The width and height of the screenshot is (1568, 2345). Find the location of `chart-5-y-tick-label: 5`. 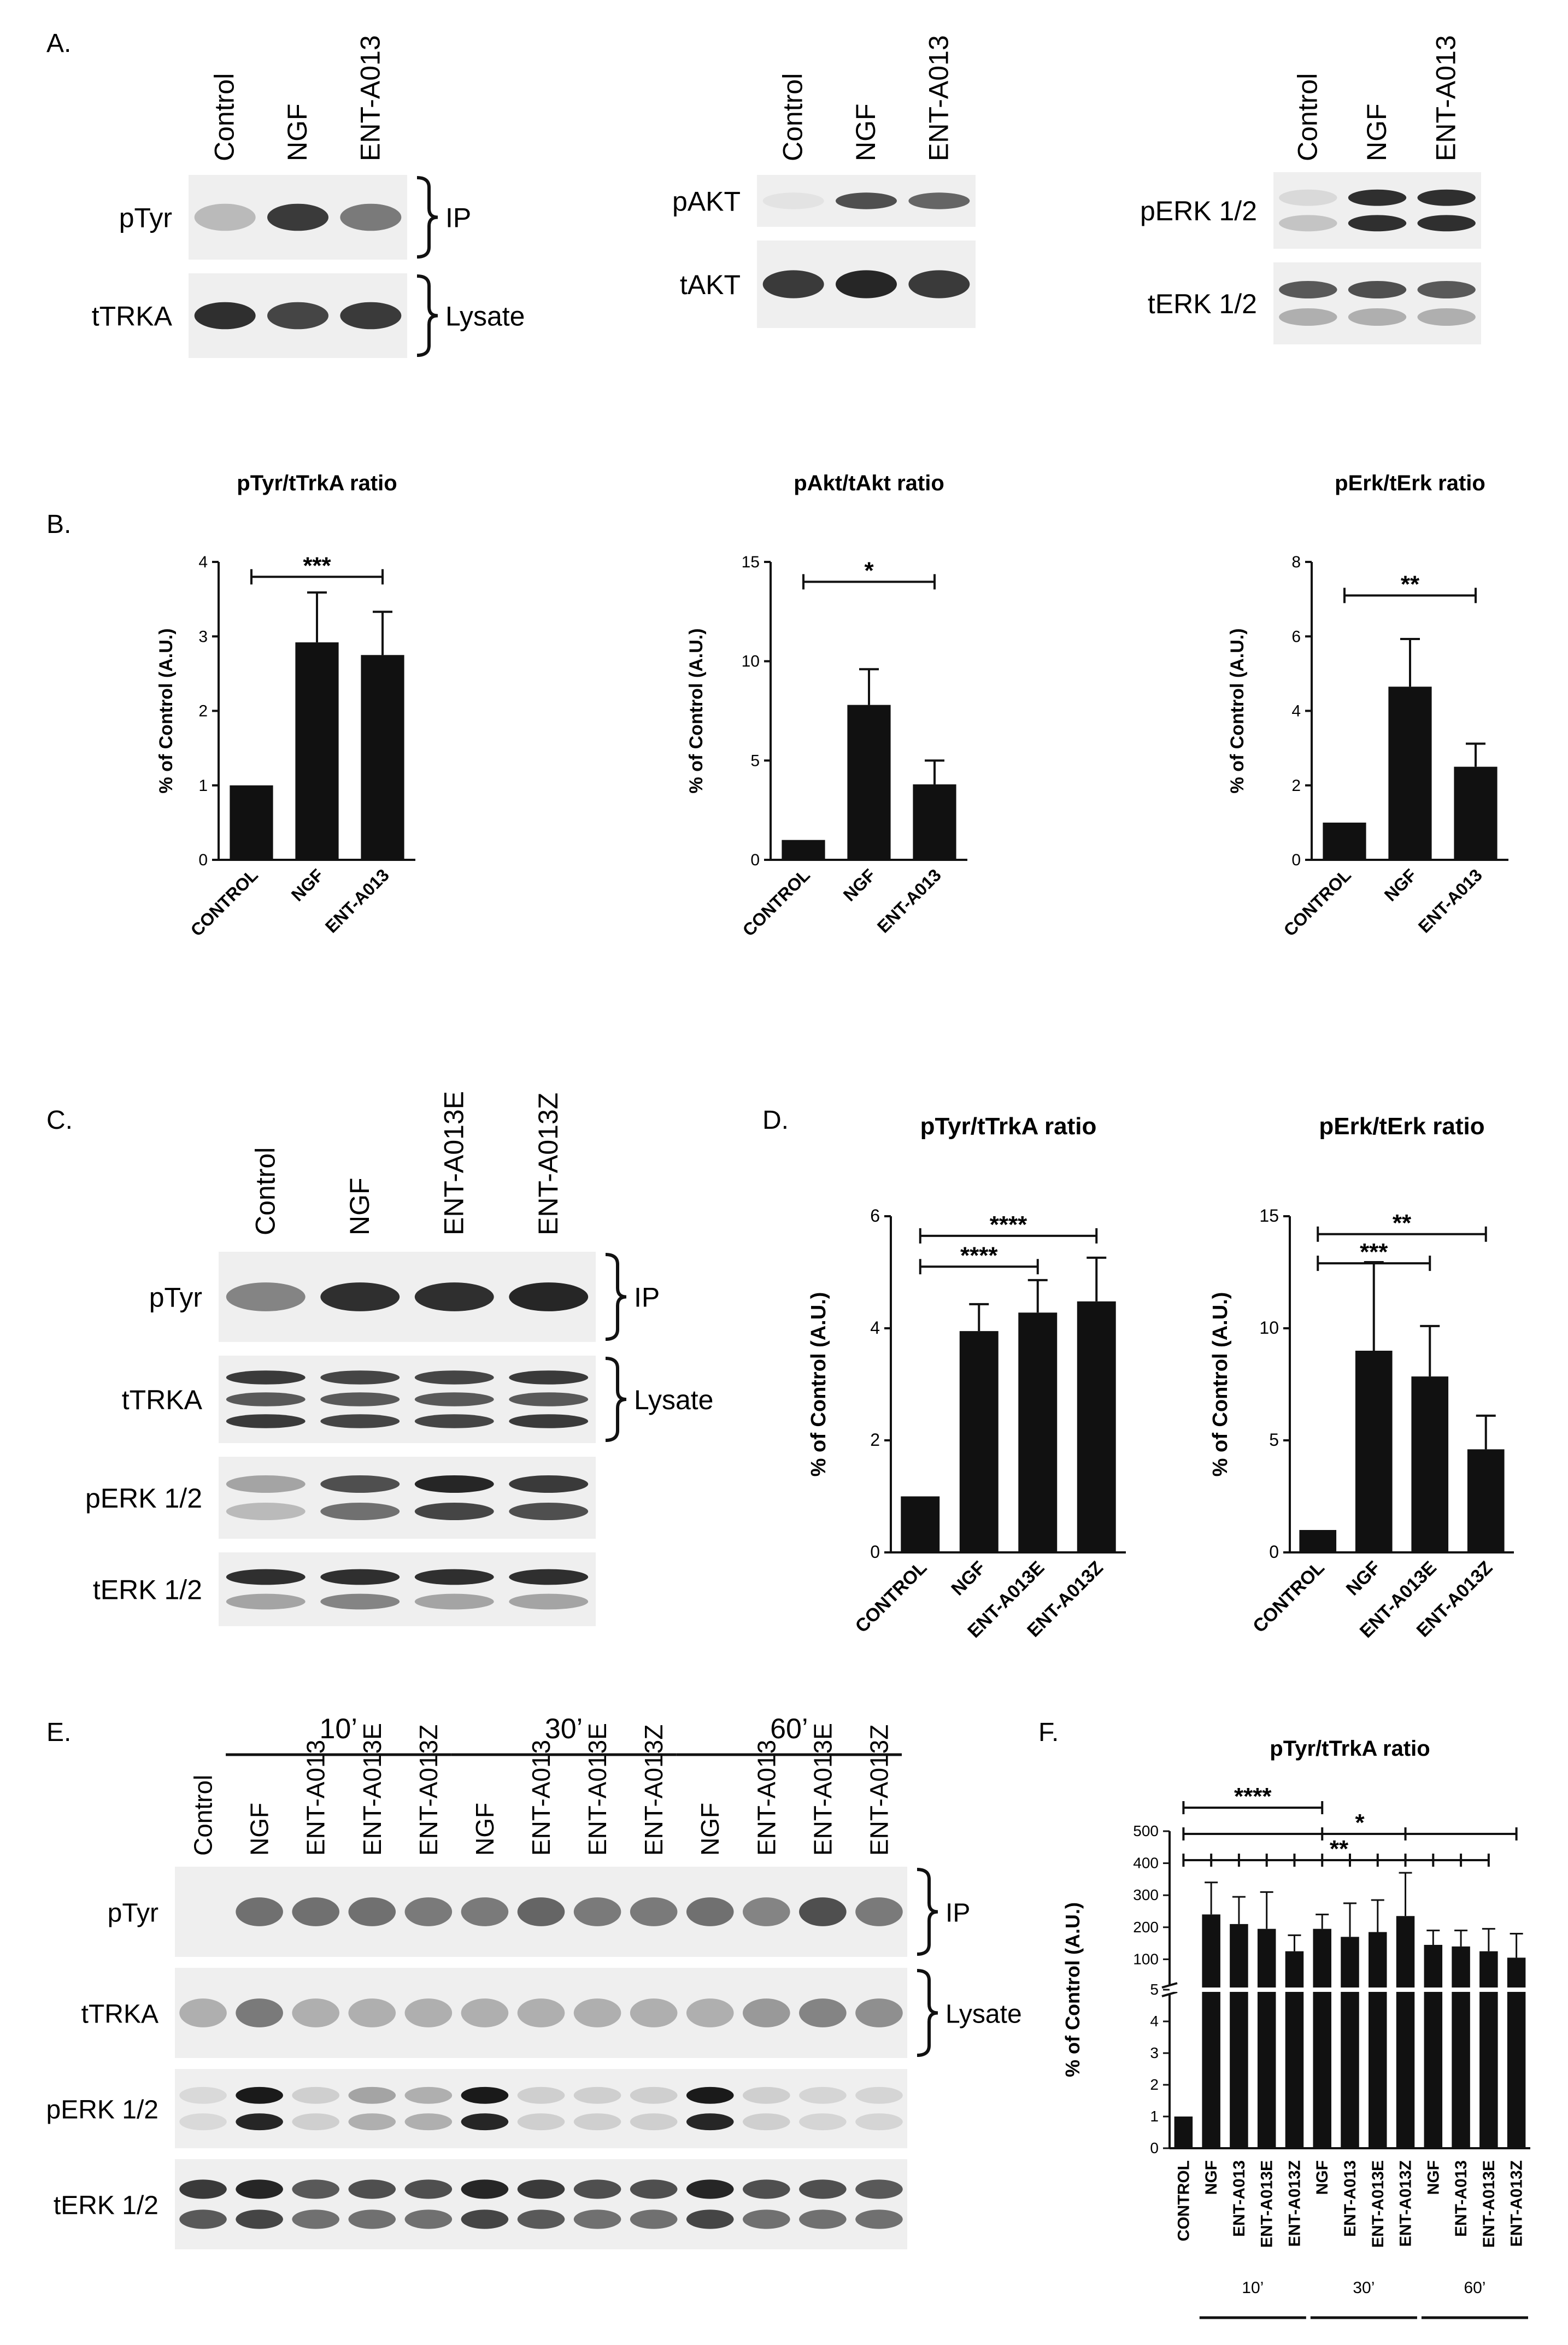

chart-5-y-tick-label: 5 is located at coordinates (1154, 1989).